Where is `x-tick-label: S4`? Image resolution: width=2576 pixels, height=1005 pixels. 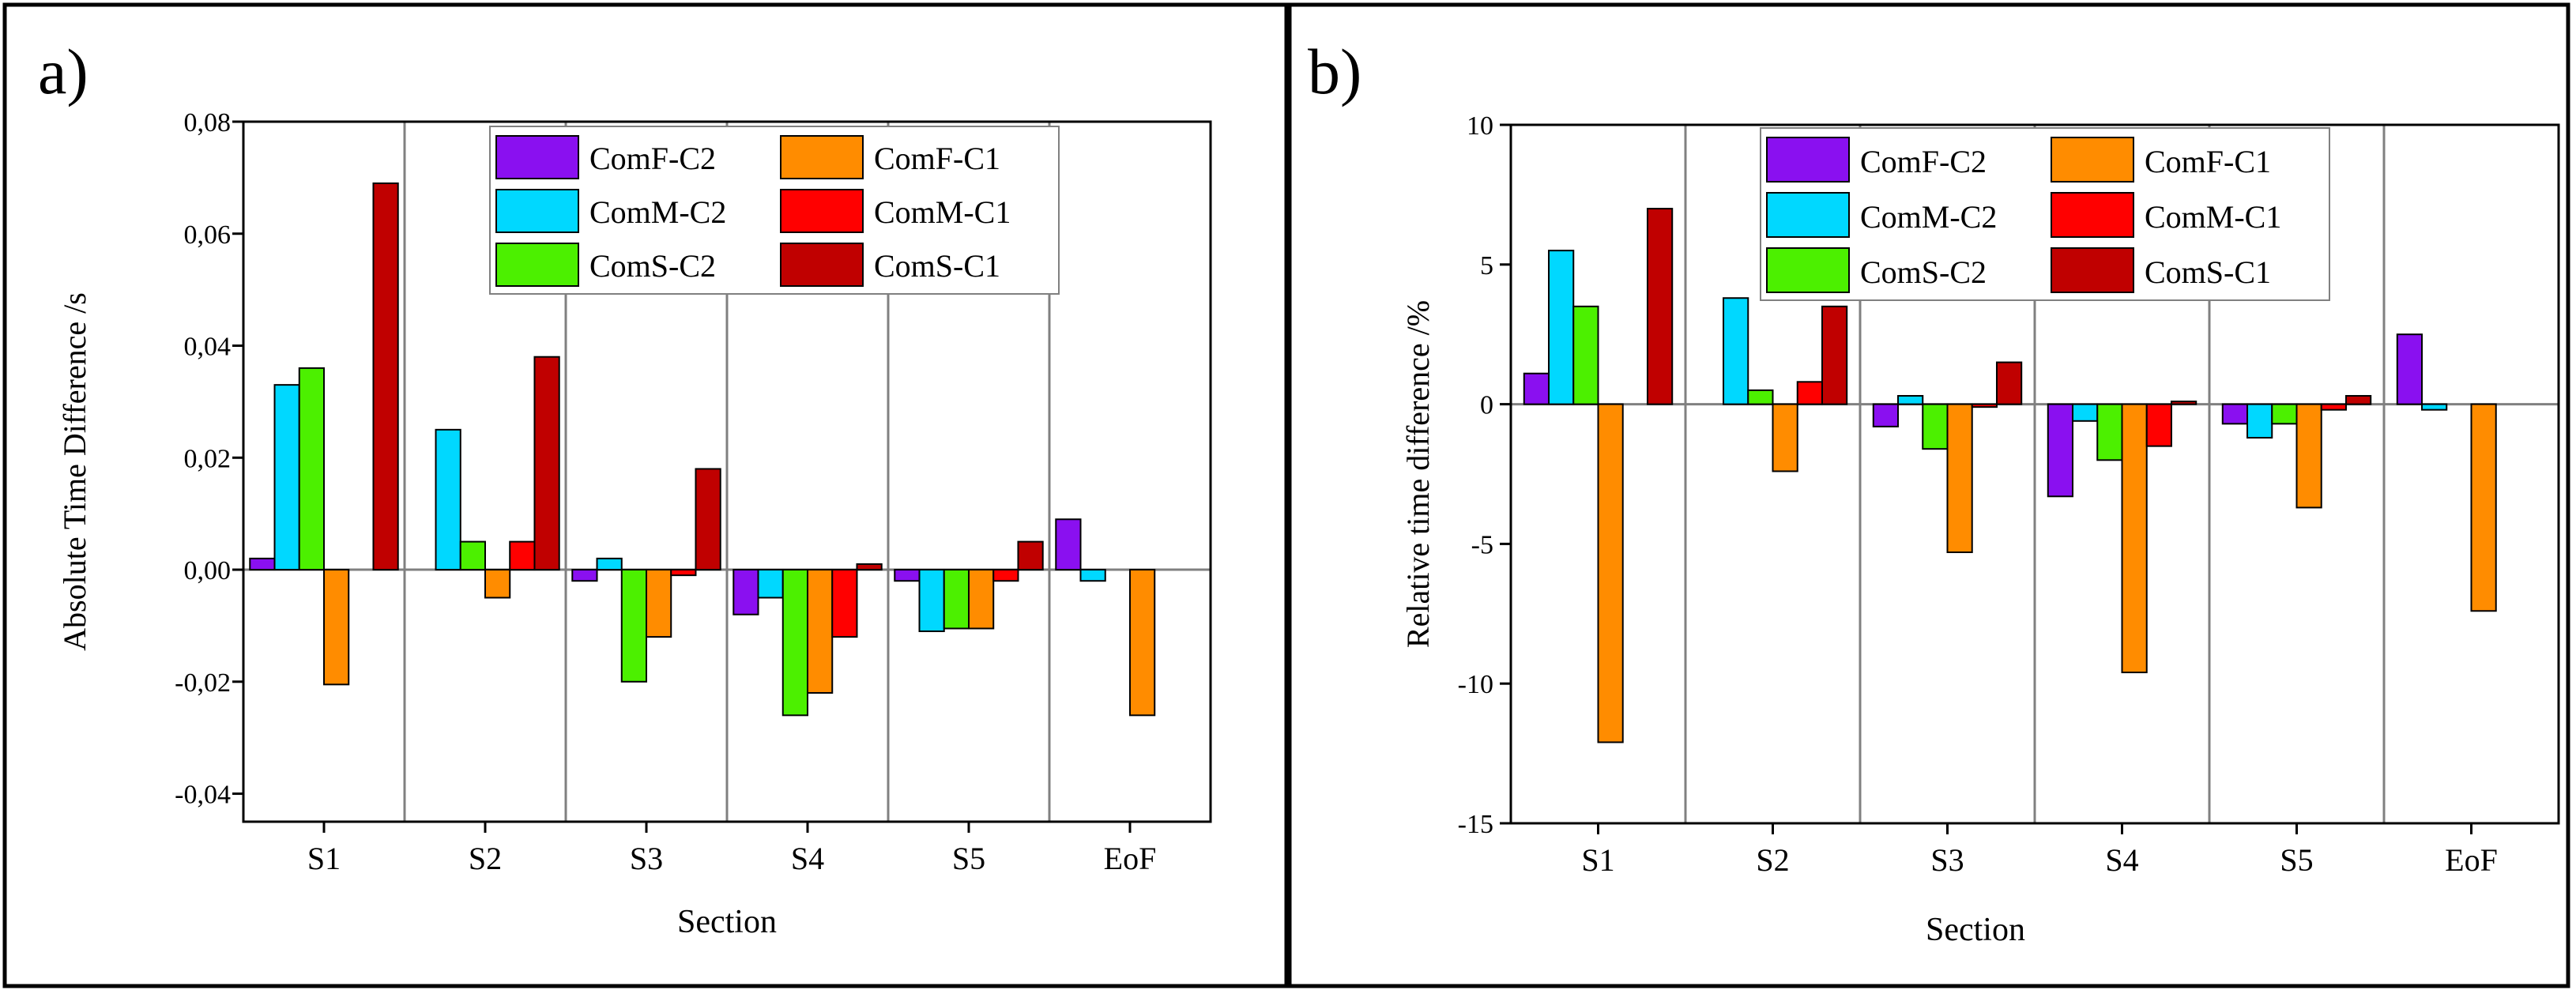
x-tick-label: S4 is located at coordinates (807, 858).